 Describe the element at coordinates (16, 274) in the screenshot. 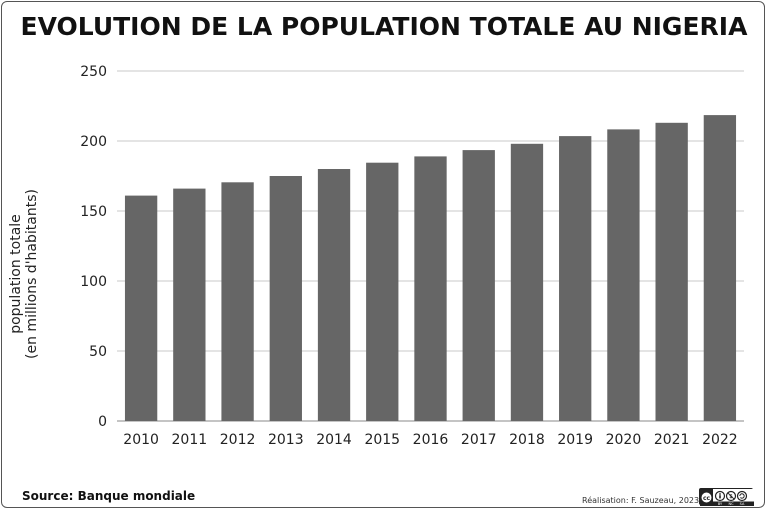

I see `y-axis-label-line1: population totale` at that location.